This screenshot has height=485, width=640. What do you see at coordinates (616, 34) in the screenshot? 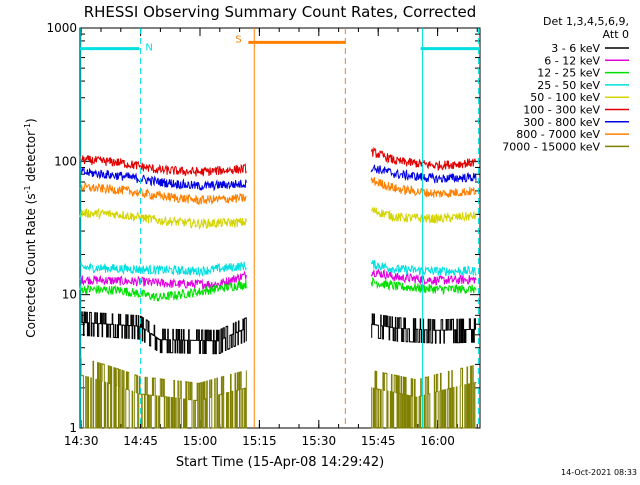
I see `legend-header-line2: Att 0` at bounding box center [616, 34].